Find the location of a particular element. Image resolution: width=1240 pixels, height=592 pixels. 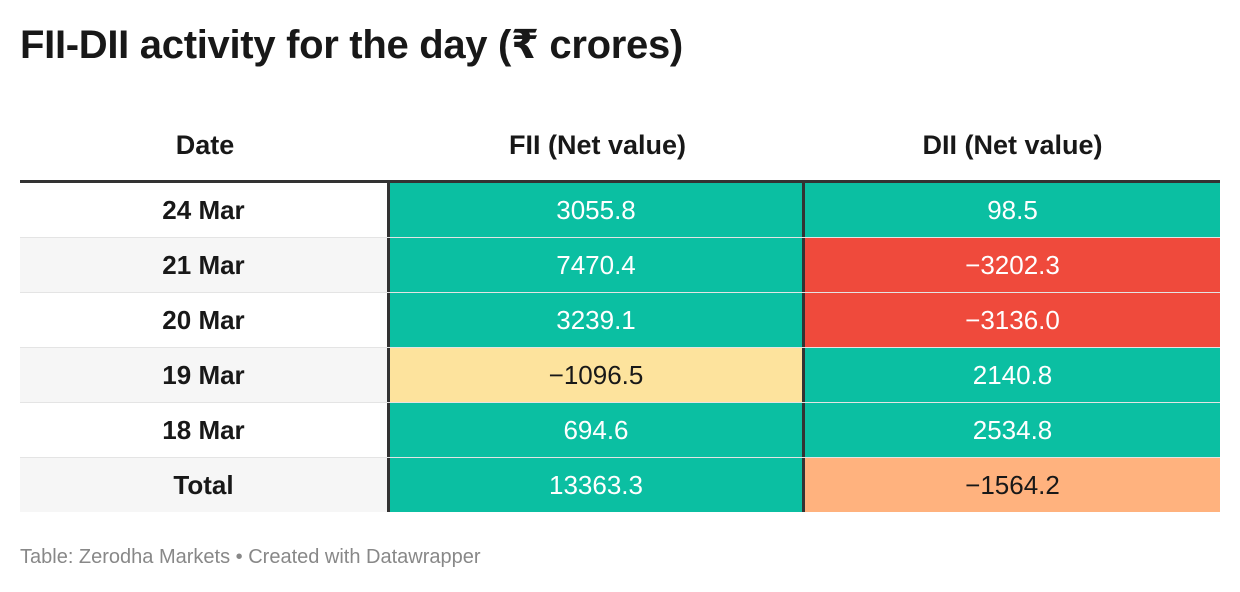

table-row: 20 Mar 3239.1 −3136.0 is located at coordinates (620, 320).